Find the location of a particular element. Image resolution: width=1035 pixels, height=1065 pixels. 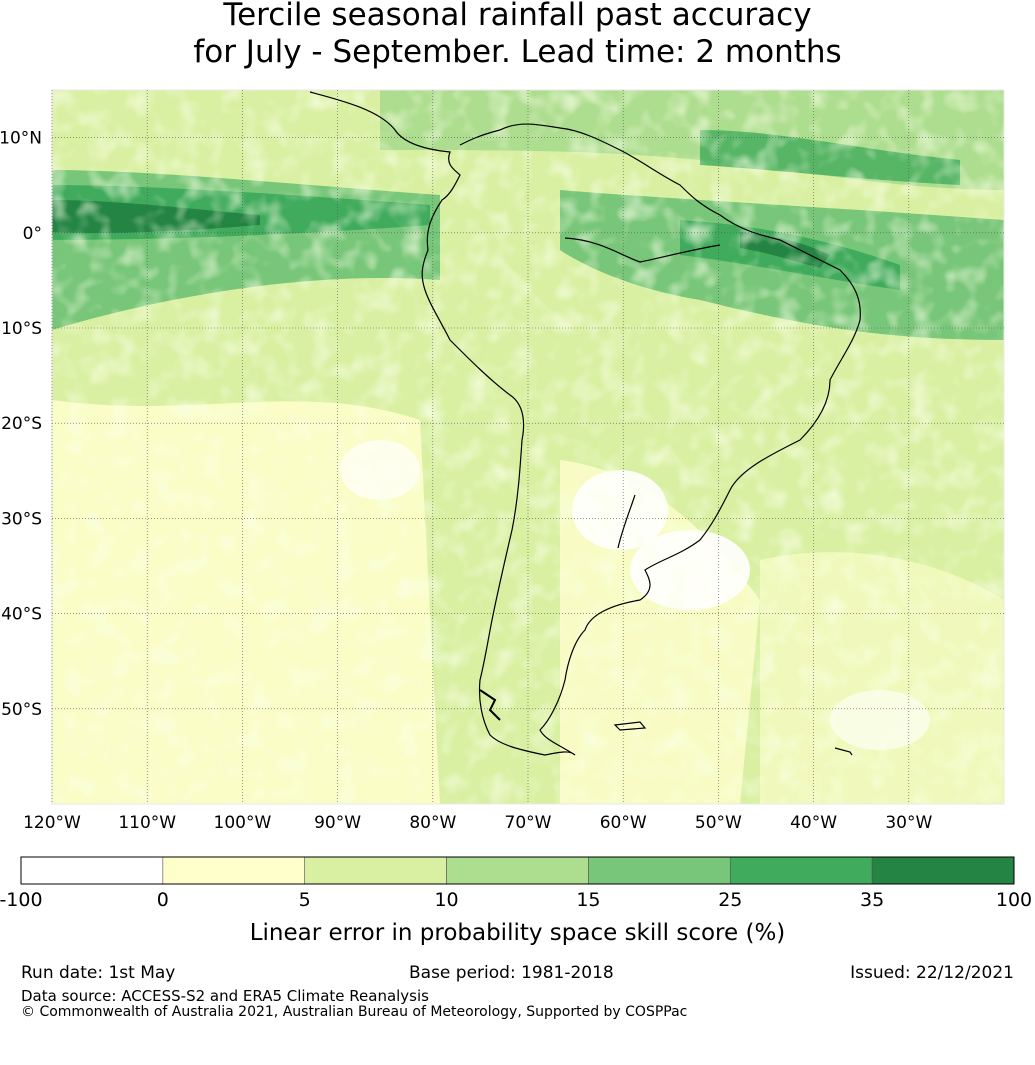

colorbar-tick-label: 15 is located at coordinates (588, 899).